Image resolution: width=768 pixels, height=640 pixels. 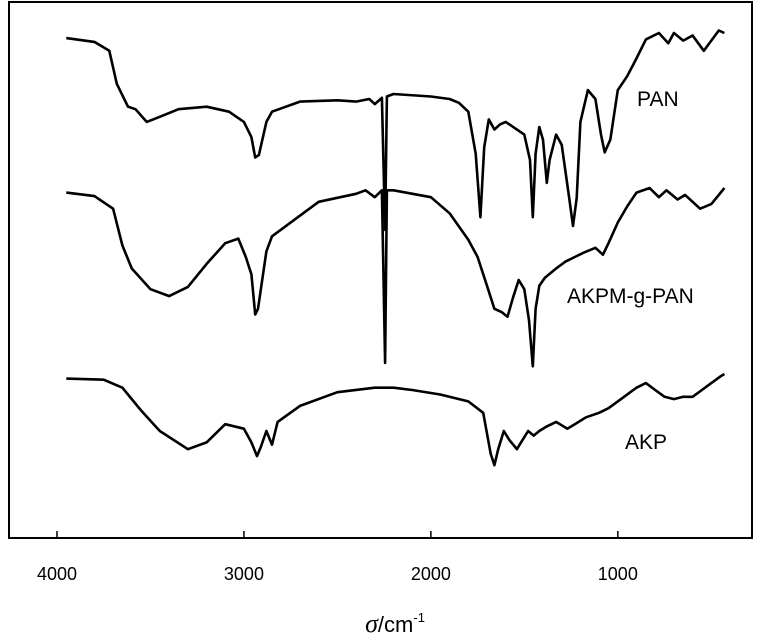 I want to click on x-axis-exponent: -1, so click(x=419, y=617).